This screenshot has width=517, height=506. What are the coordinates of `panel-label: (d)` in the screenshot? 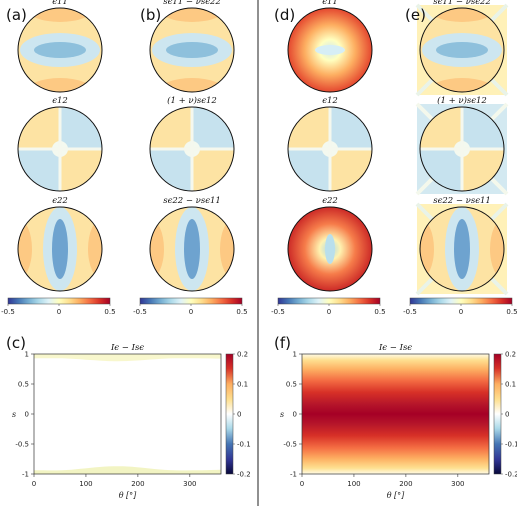 It's located at (284, 15).